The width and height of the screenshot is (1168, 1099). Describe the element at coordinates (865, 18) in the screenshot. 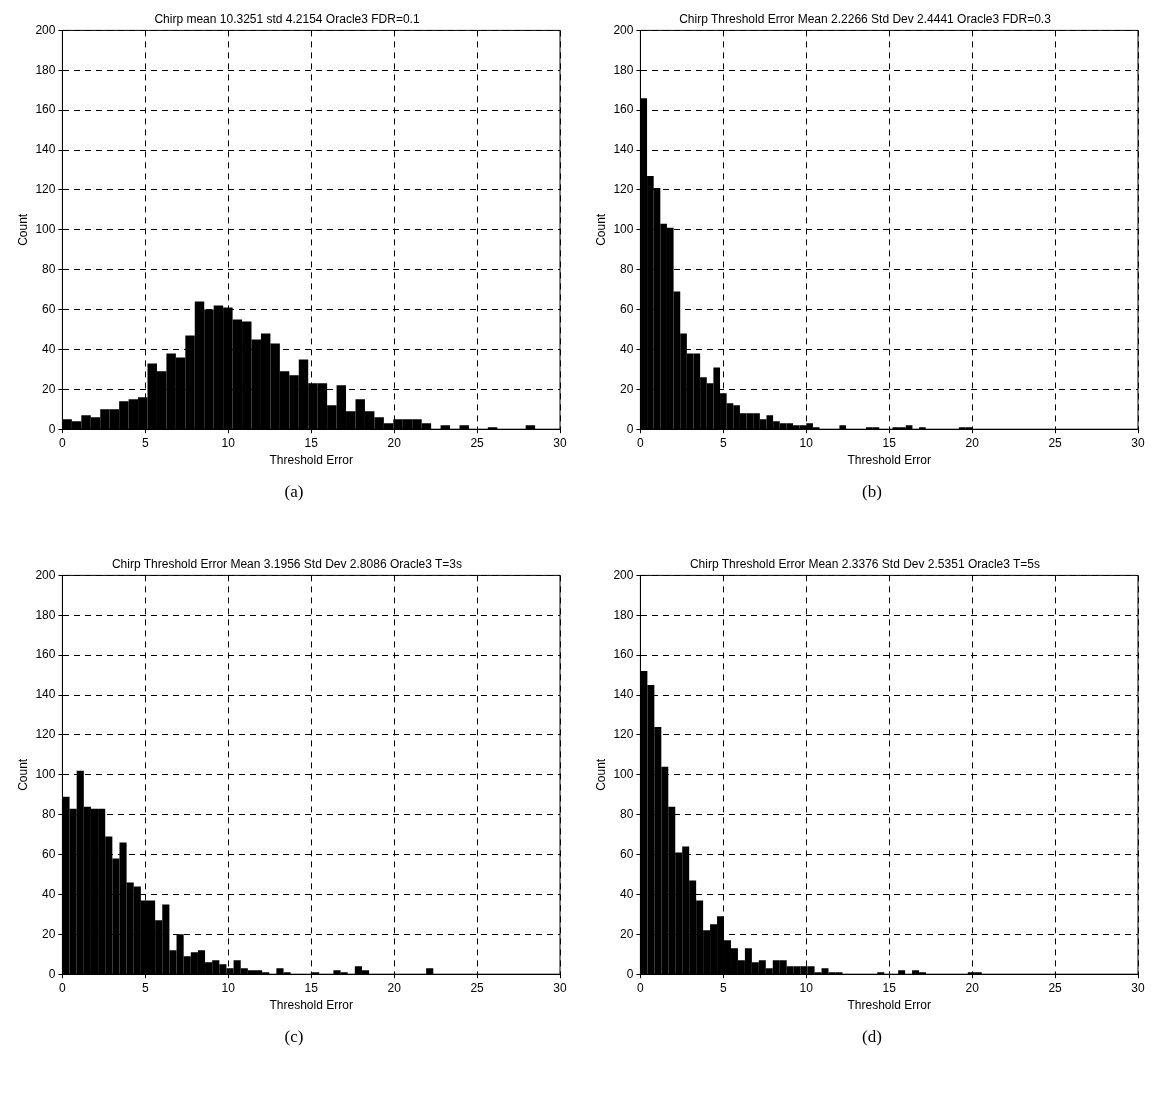

I see `chart-title: Chirp Threshold Error Mean 2.2266 Std Dev 2.4441 Oracle3 FDR=0.3` at that location.